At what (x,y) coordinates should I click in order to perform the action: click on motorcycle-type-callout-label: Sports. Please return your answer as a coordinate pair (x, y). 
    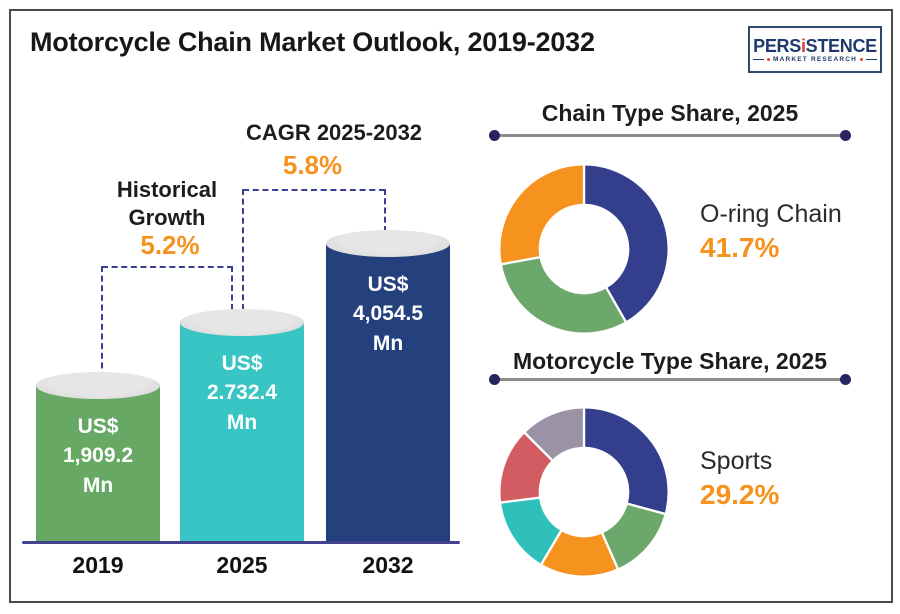
    Looking at the image, I should click on (736, 461).